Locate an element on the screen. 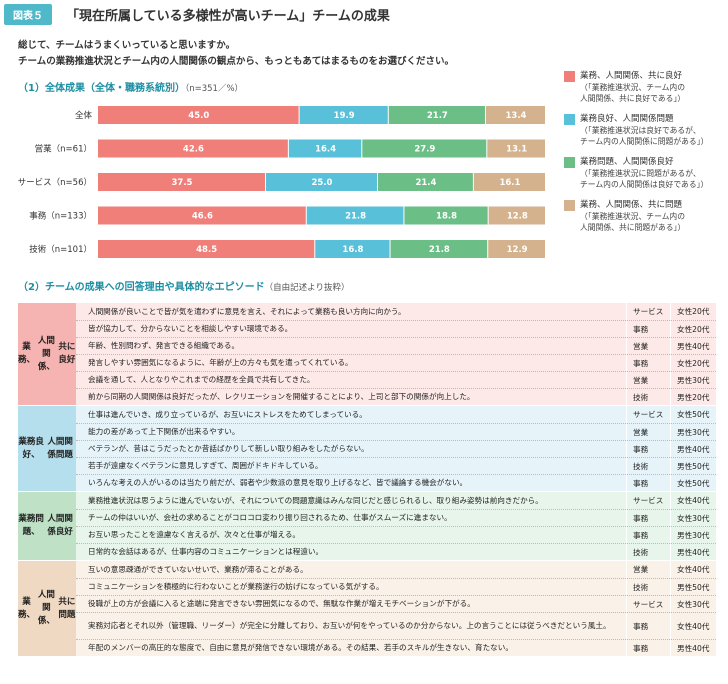 The width and height of the screenshot is (728, 684). value-label: 12.8 is located at coordinates (517, 217).